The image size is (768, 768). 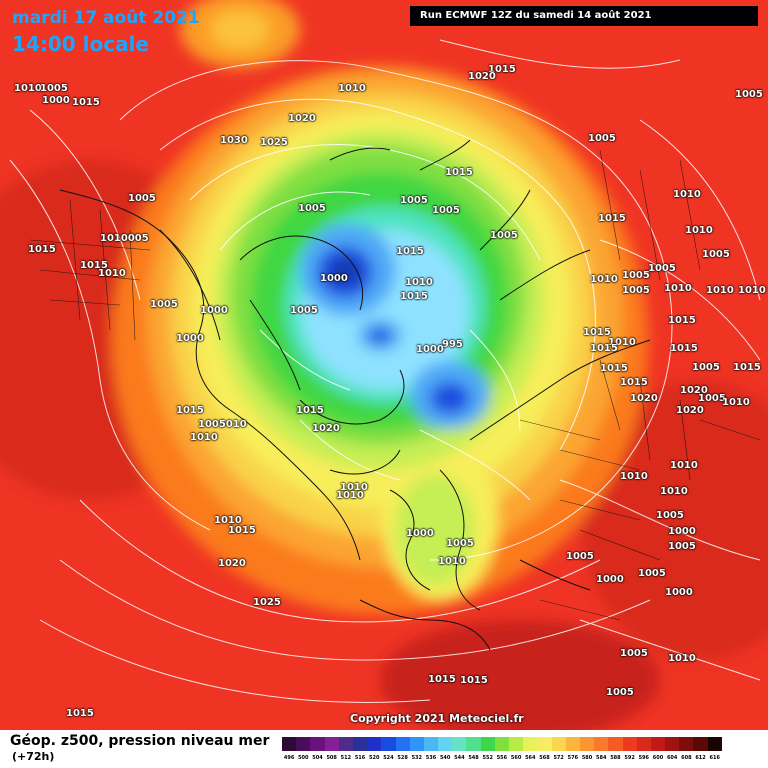 I want to click on color-scale-tick: 616, so click(x=714, y=758).